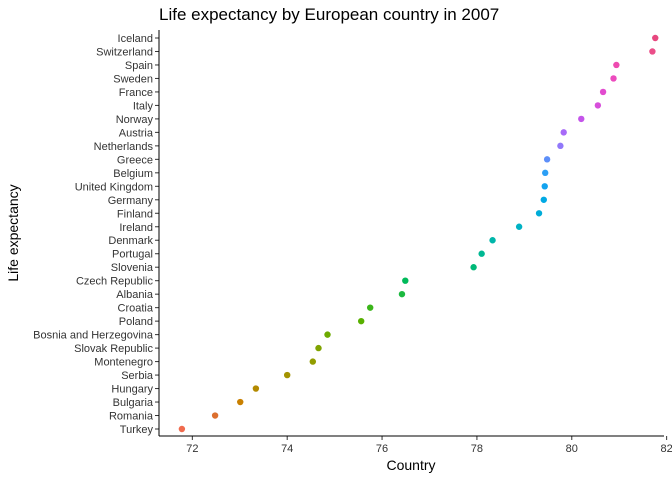  Describe the element at coordinates (429, 445) in the screenshot. I see `x-axis-tick-labels: 72 74 76 78 80 82` at that location.